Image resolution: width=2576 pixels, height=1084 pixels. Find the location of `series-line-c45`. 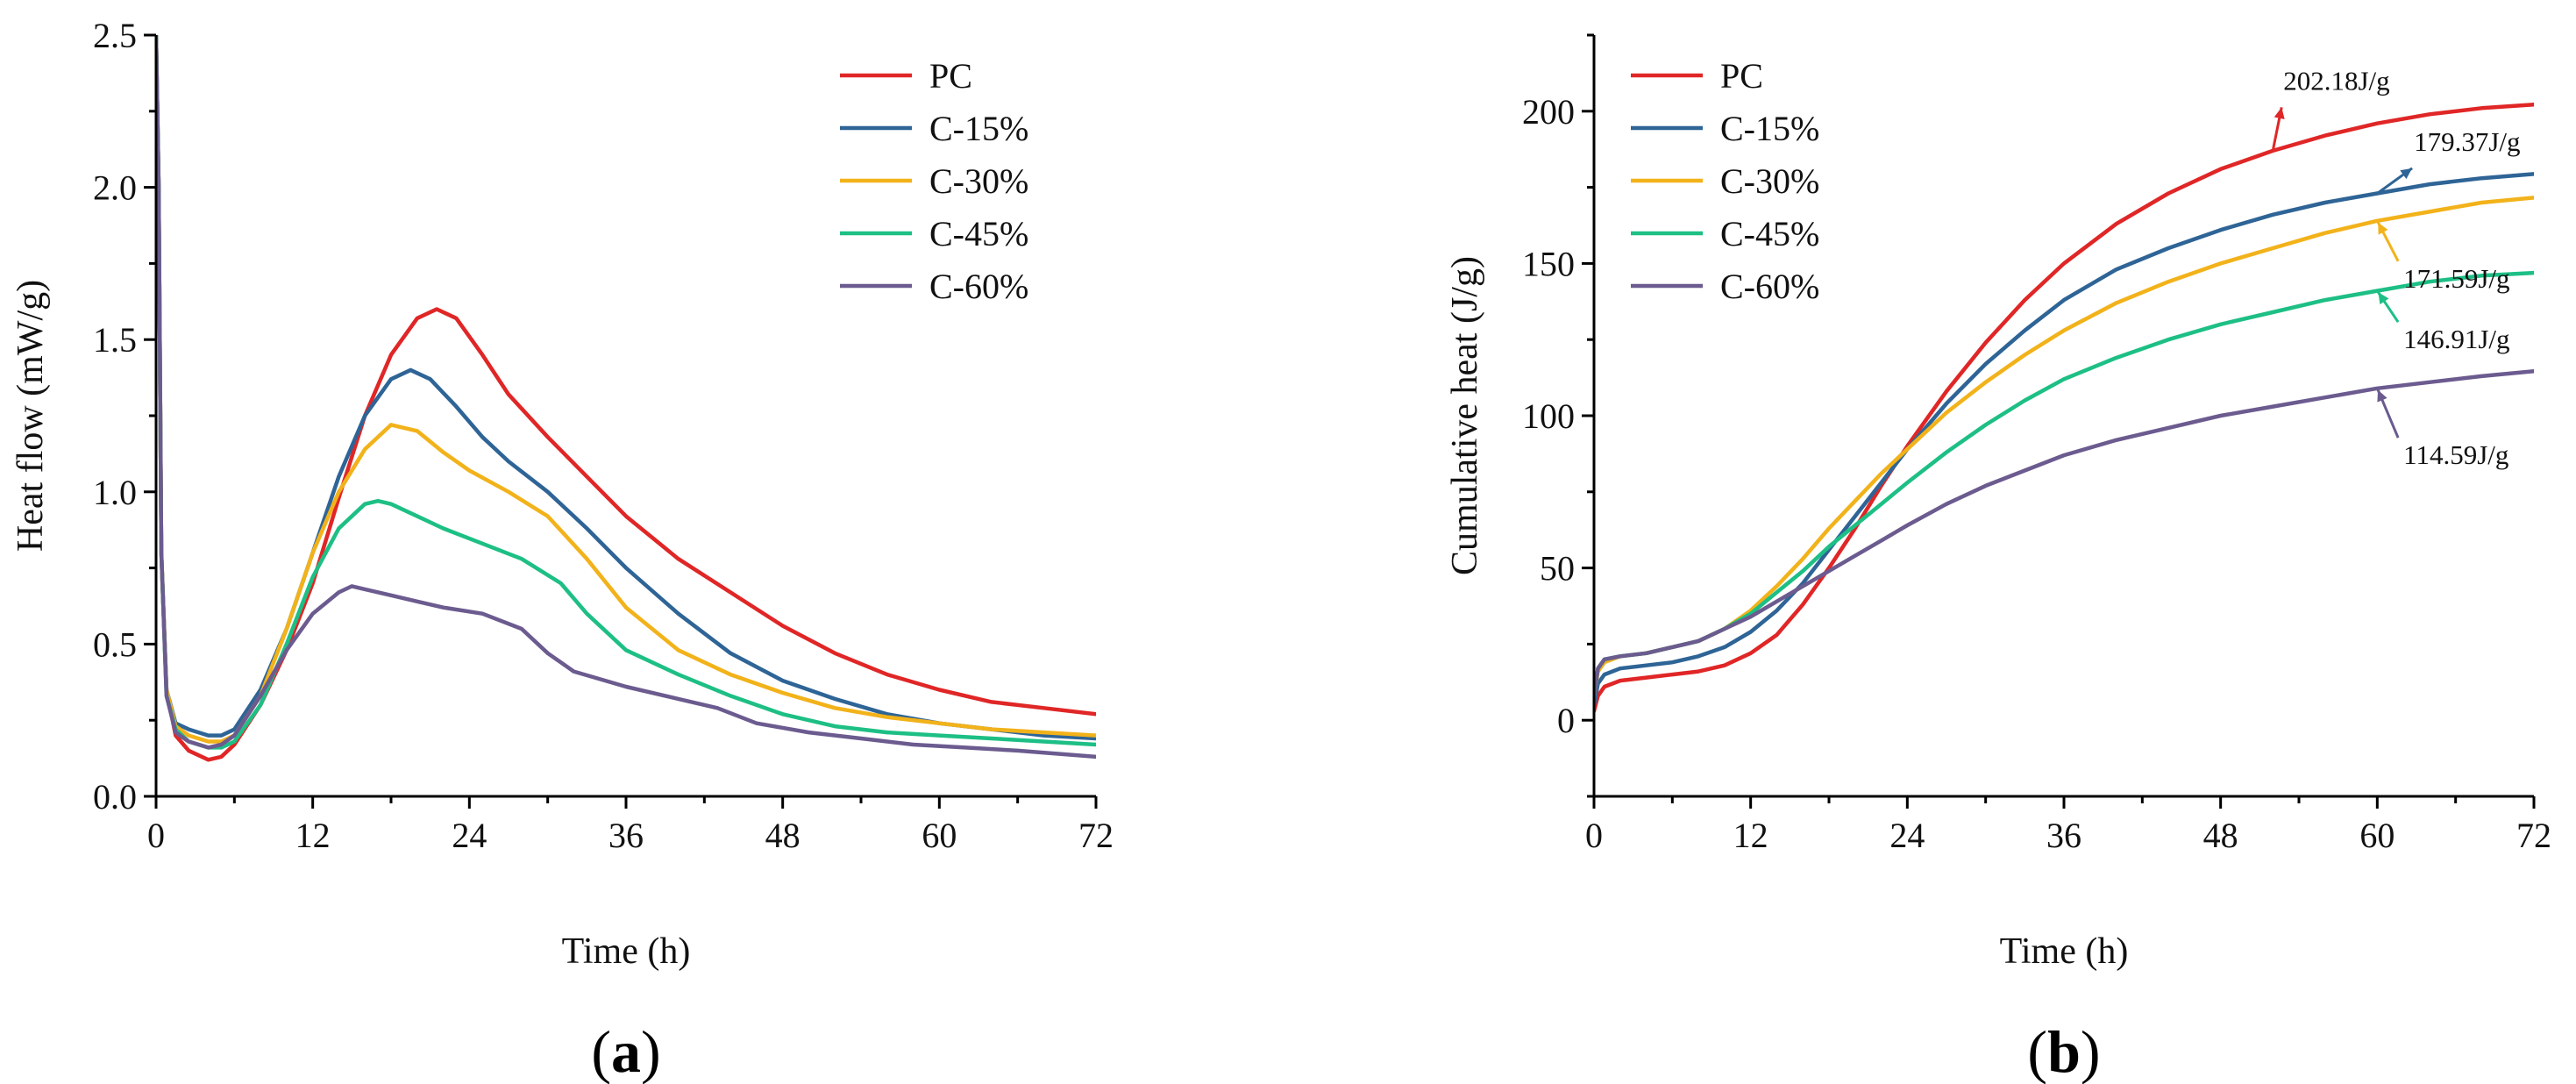

series-line-c45 is located at coordinates (2064, 484).